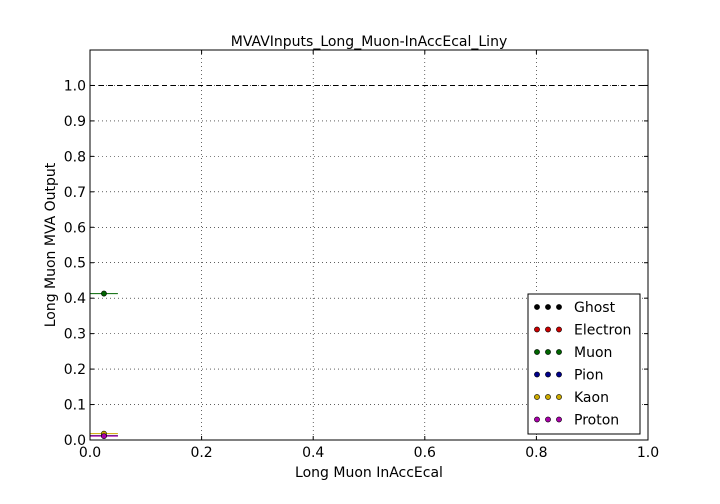 This screenshot has height=504, width=720. What do you see at coordinates (90, 453) in the screenshot?
I see `x-tick-label: 0.0` at bounding box center [90, 453].